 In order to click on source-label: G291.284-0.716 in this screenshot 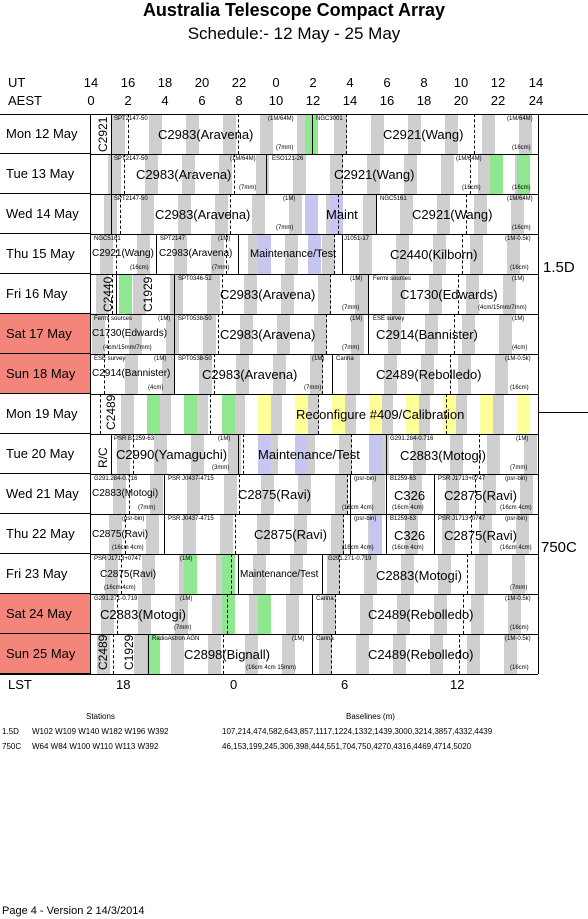, I will do `click(116, 479)`.